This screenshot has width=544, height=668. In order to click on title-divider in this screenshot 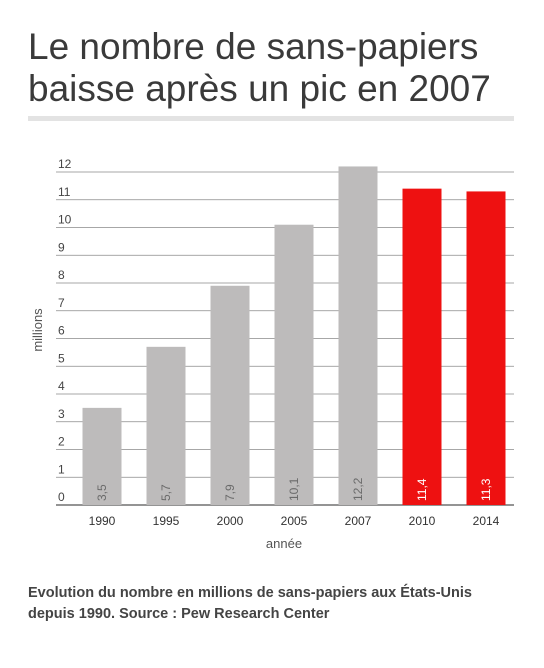, I will do `click(271, 118)`.